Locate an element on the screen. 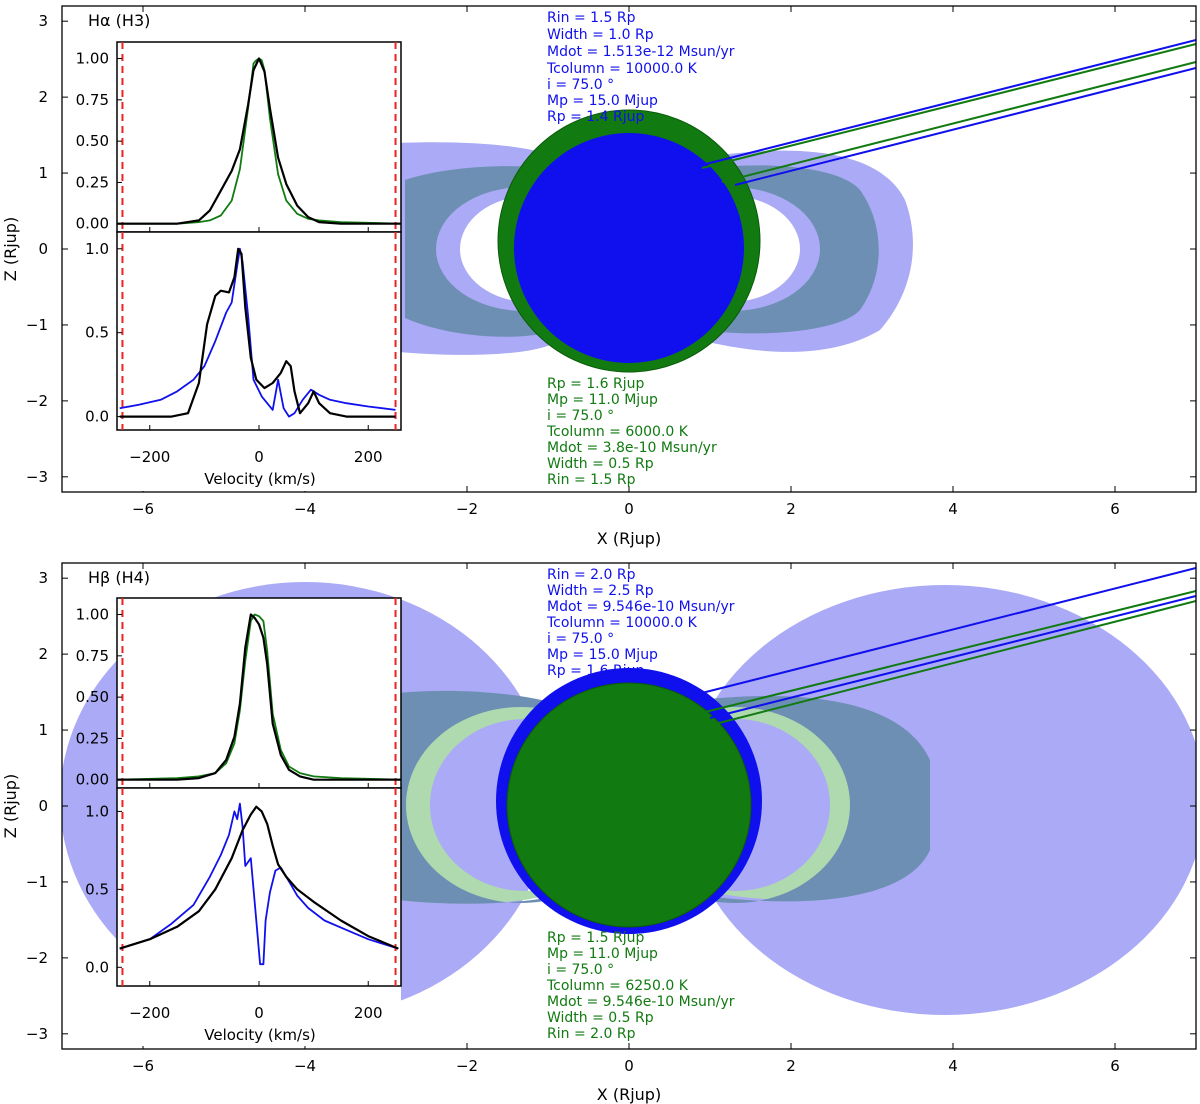 This screenshot has height=1104, width=1200. param-line: Width = 1.0 Rp is located at coordinates (600, 35).